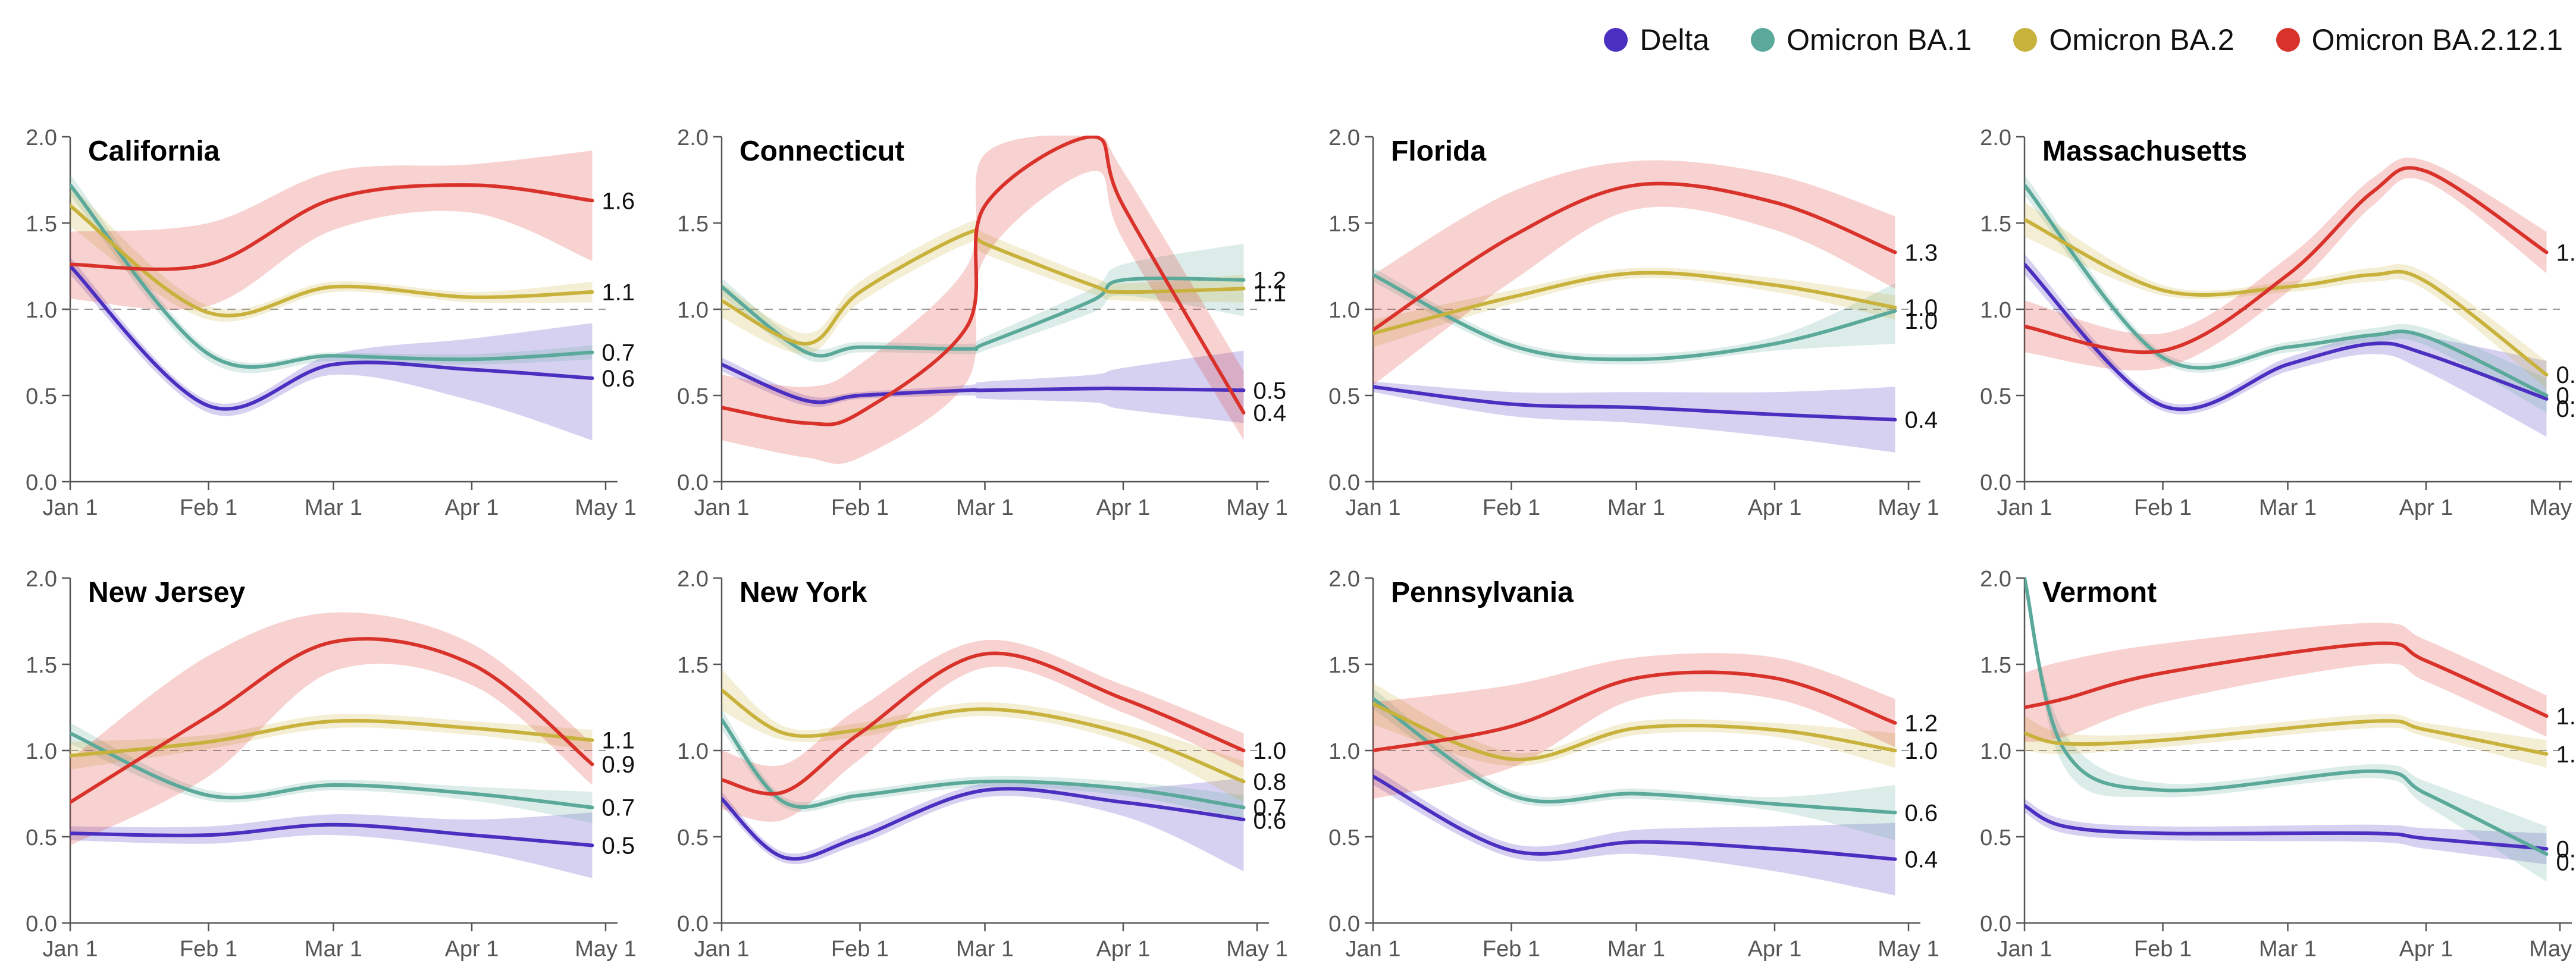 This screenshot has height=967, width=2576. I want to click on legend-label: Omicron BA.2.12.1, so click(2437, 39).